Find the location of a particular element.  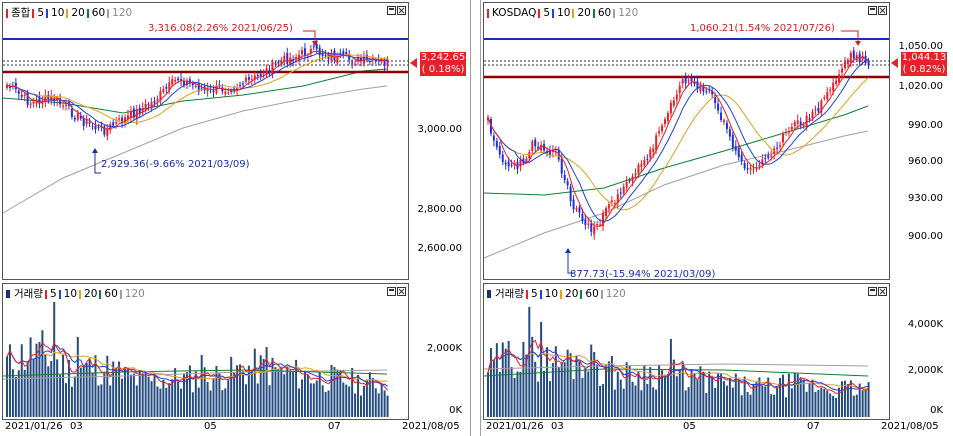

date-label: 03 is located at coordinates (557, 426).